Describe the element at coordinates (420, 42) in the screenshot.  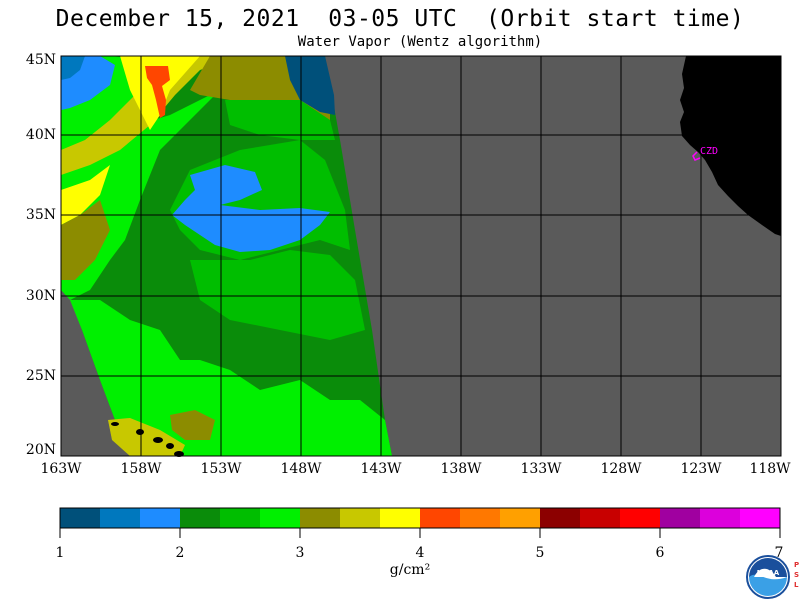
I see `map-subtitle: Water Vapor (Wentz algorithm)` at that location.